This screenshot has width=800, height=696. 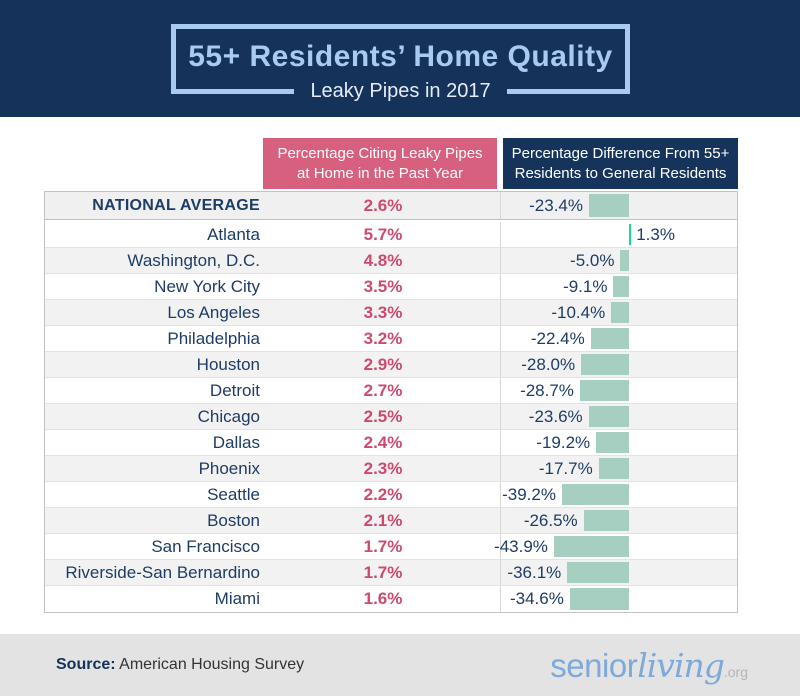 What do you see at coordinates (213, 338) in the screenshot?
I see `city-label: Philadelphia` at bounding box center [213, 338].